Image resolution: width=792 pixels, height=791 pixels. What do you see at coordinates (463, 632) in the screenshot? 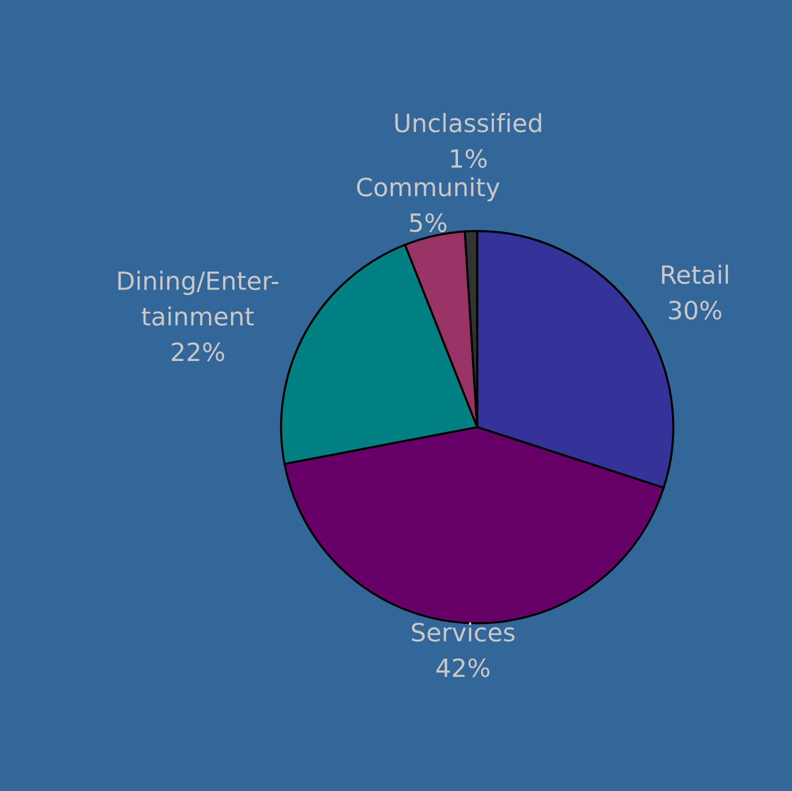
I see `slice-label: Services` at bounding box center [463, 632].